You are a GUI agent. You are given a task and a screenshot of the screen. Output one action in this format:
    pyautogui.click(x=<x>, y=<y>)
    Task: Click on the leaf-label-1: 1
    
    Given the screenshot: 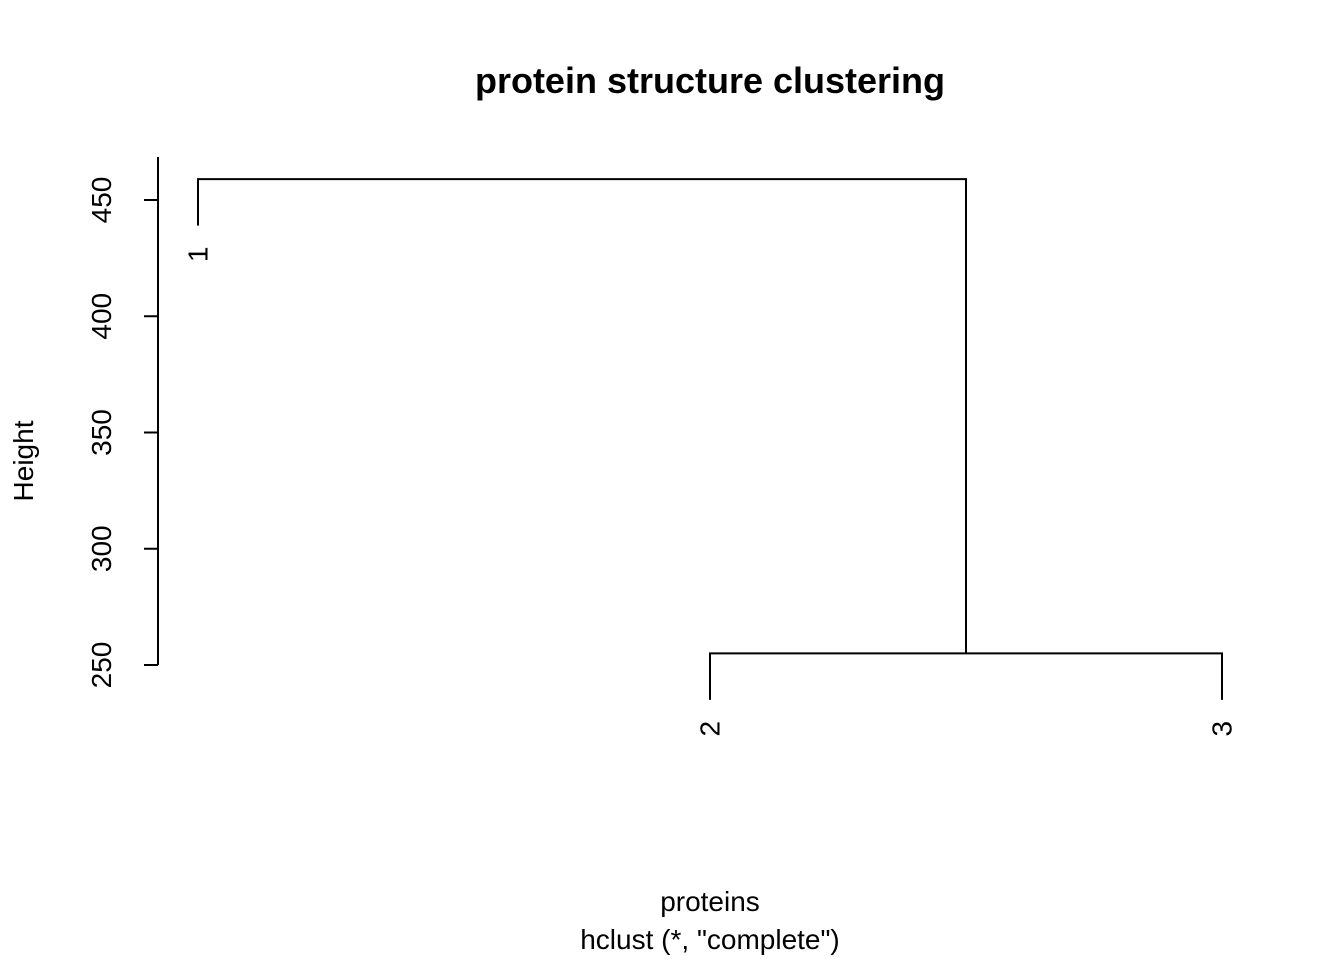 What is the action you would take?
    pyautogui.click(x=198, y=255)
    